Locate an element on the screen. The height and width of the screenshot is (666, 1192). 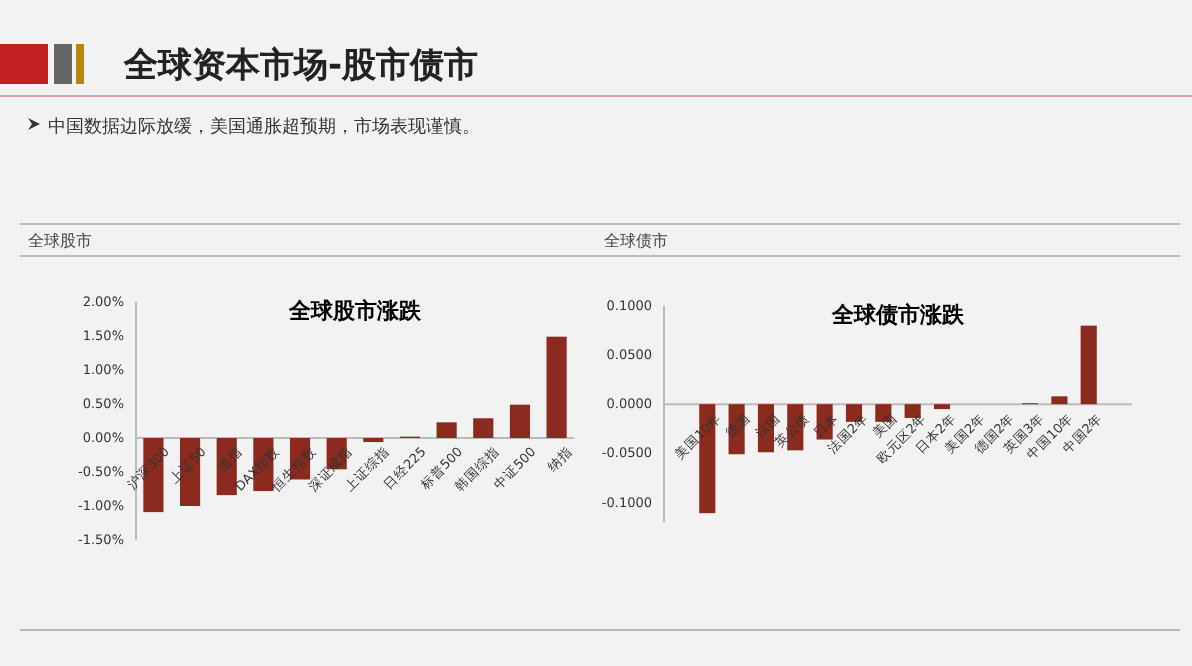
chart-title: 全球债市涨跌 is located at coordinates (898, 315).